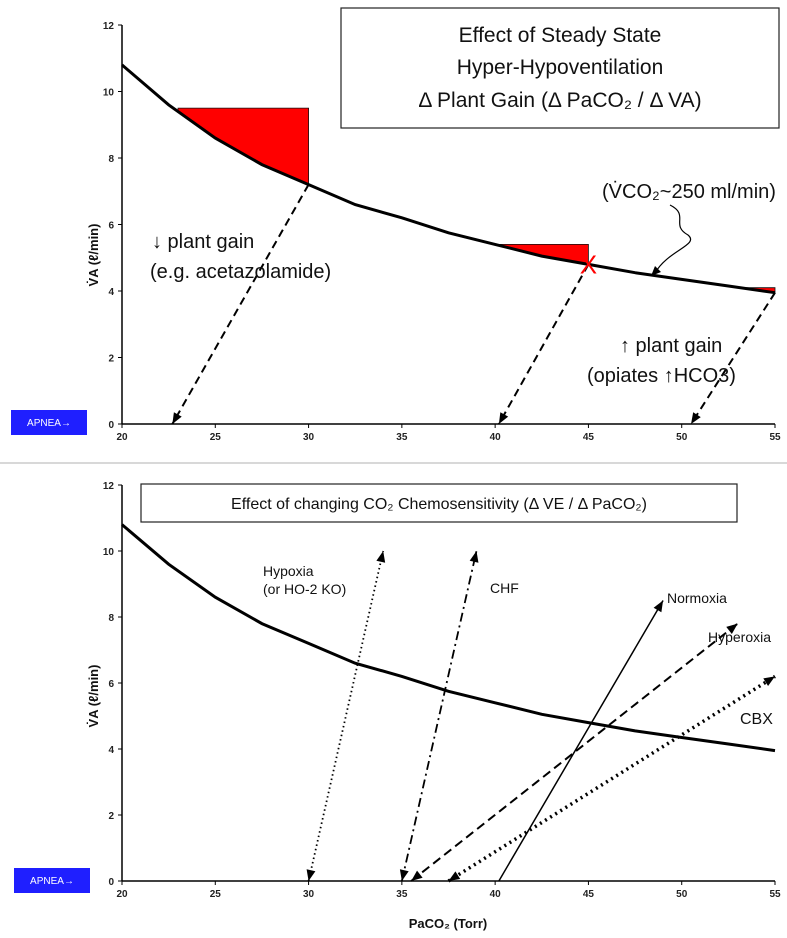  I want to click on chart-top-vco2-pointer, so click(673, 239).